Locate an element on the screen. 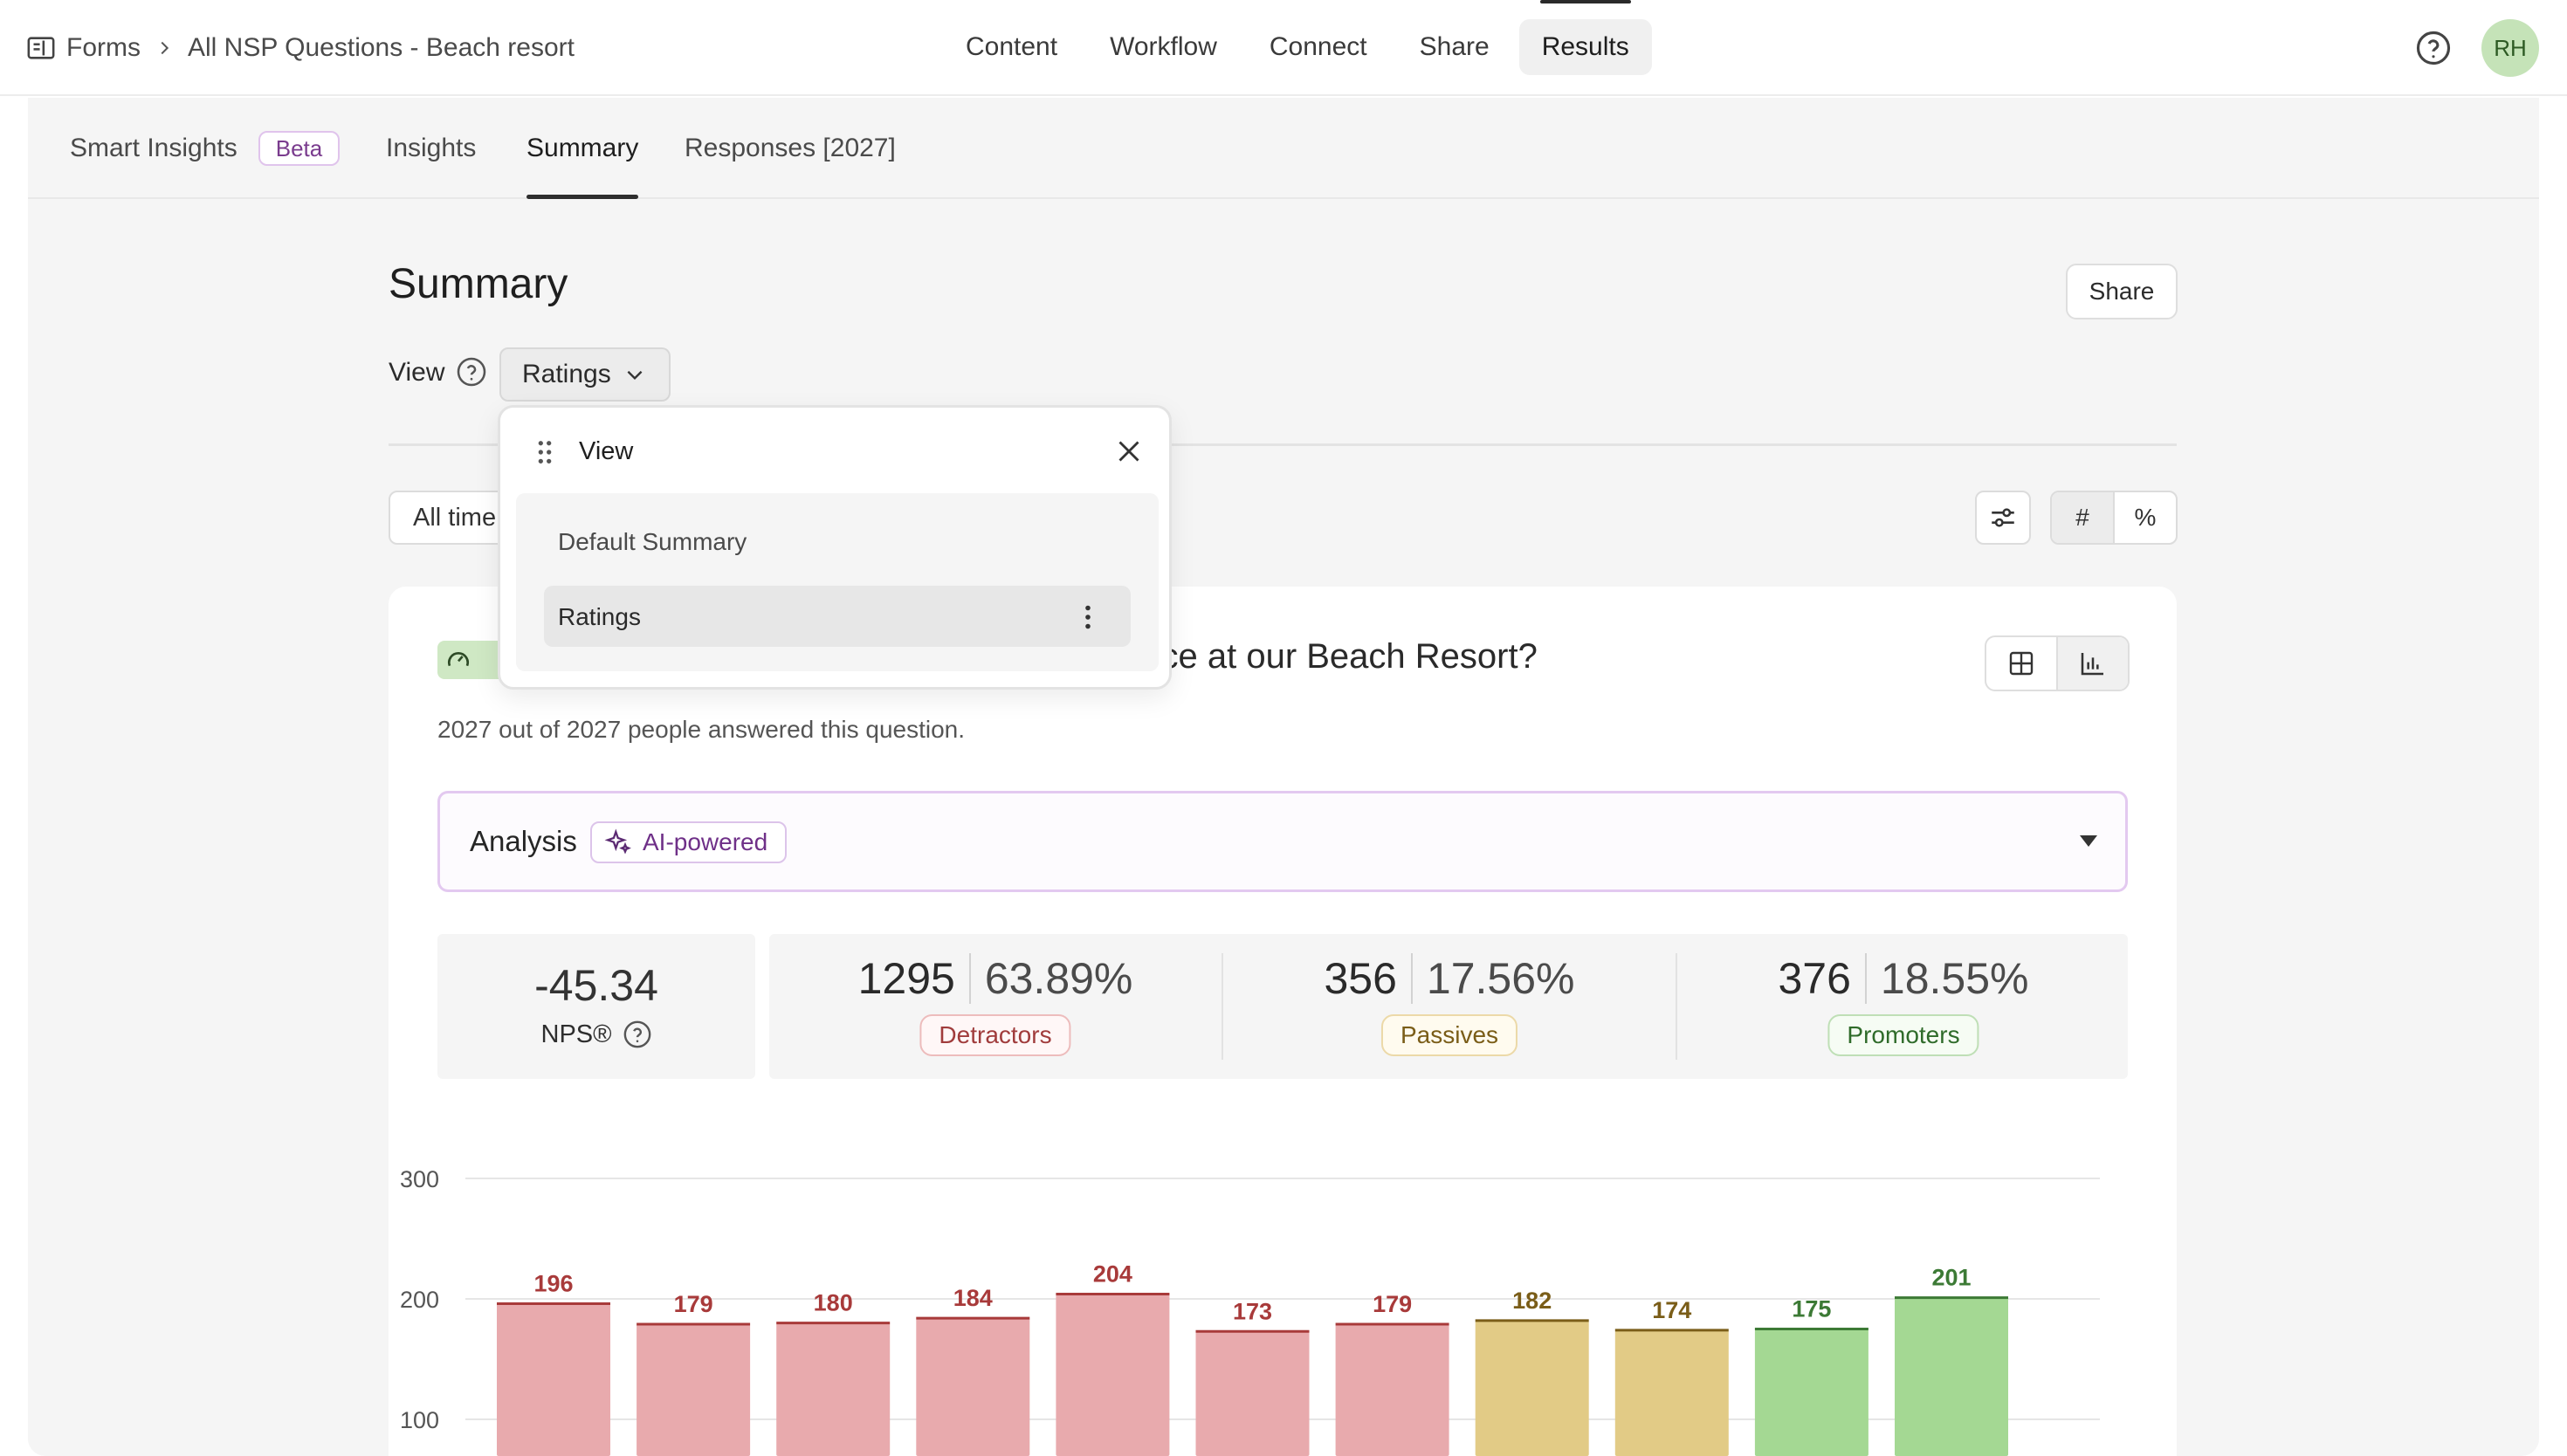 The height and width of the screenshot is (1456, 2567). view-option-ratings: Ratings is located at coordinates (837, 616).